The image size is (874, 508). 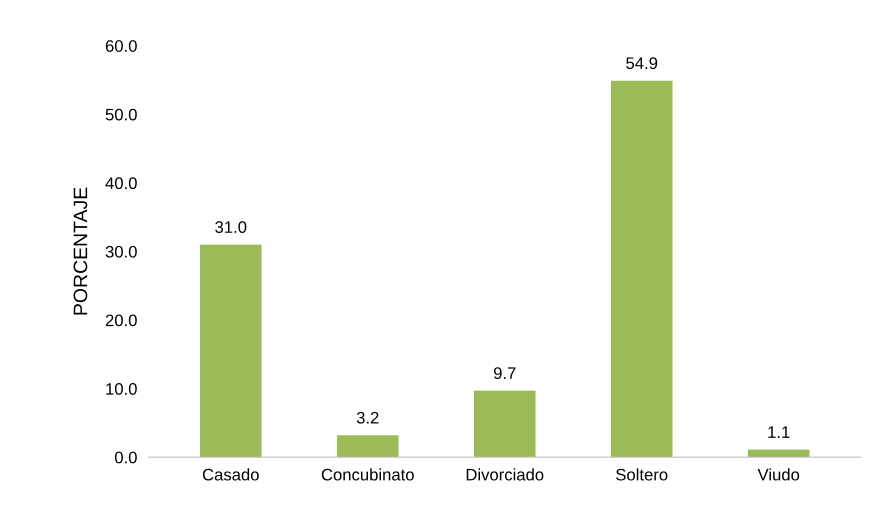 What do you see at coordinates (121, 389) in the screenshot?
I see `y-tick-label: 10.0` at bounding box center [121, 389].